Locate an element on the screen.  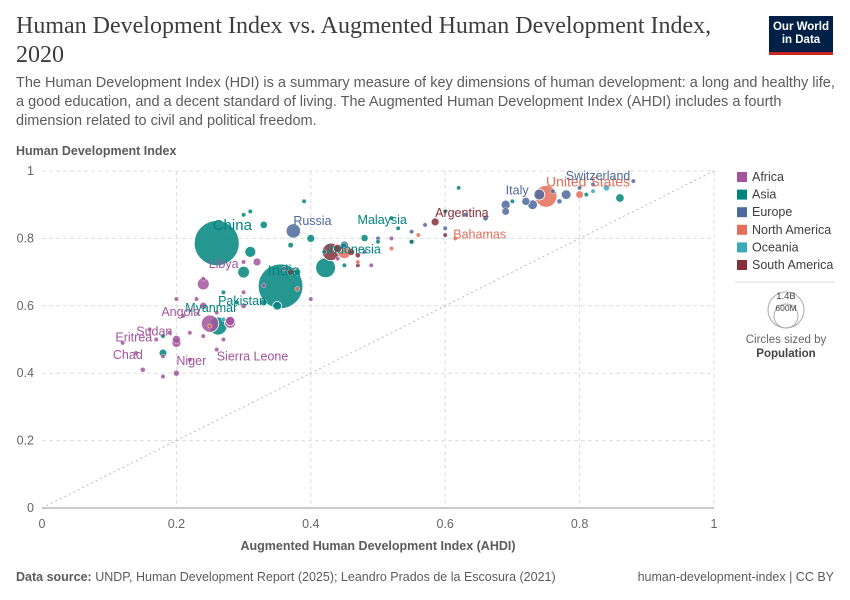
point-label: Sudan is located at coordinates (154, 332).